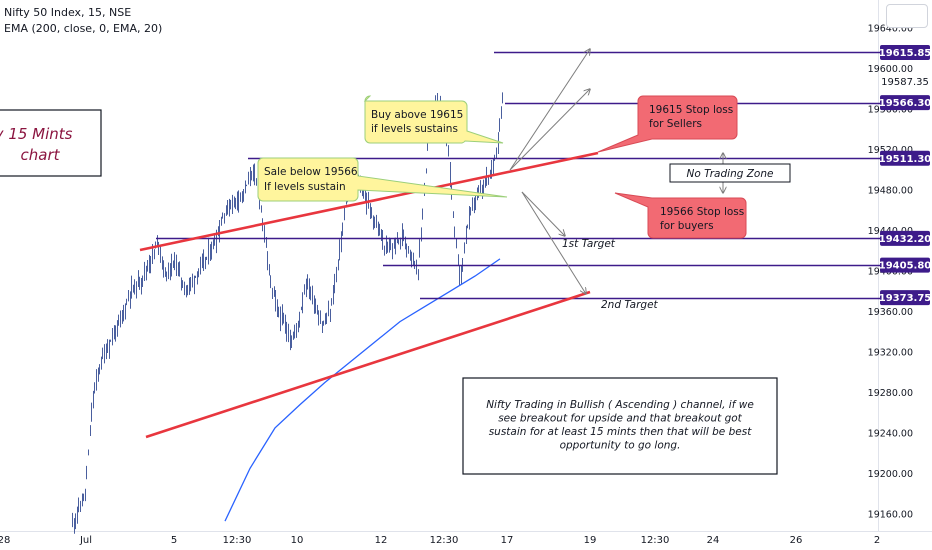 The width and height of the screenshot is (932, 550). What do you see at coordinates (890, 474) in the screenshot?
I see `y-tick-label: 19200.00` at bounding box center [890, 474].